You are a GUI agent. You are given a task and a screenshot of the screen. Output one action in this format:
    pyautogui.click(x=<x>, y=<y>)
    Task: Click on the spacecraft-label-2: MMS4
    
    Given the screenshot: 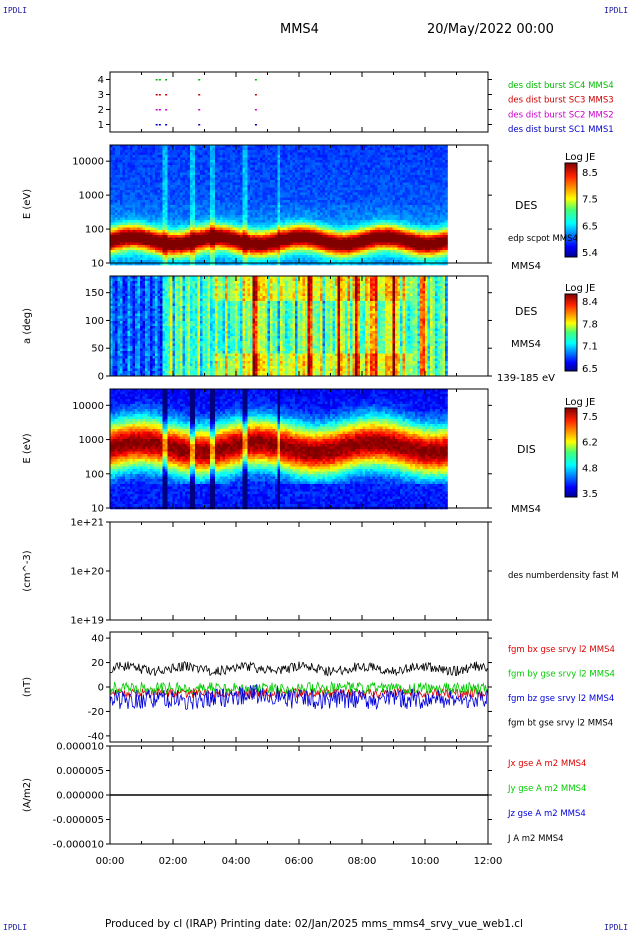 What is the action you would take?
    pyautogui.click(x=526, y=344)
    